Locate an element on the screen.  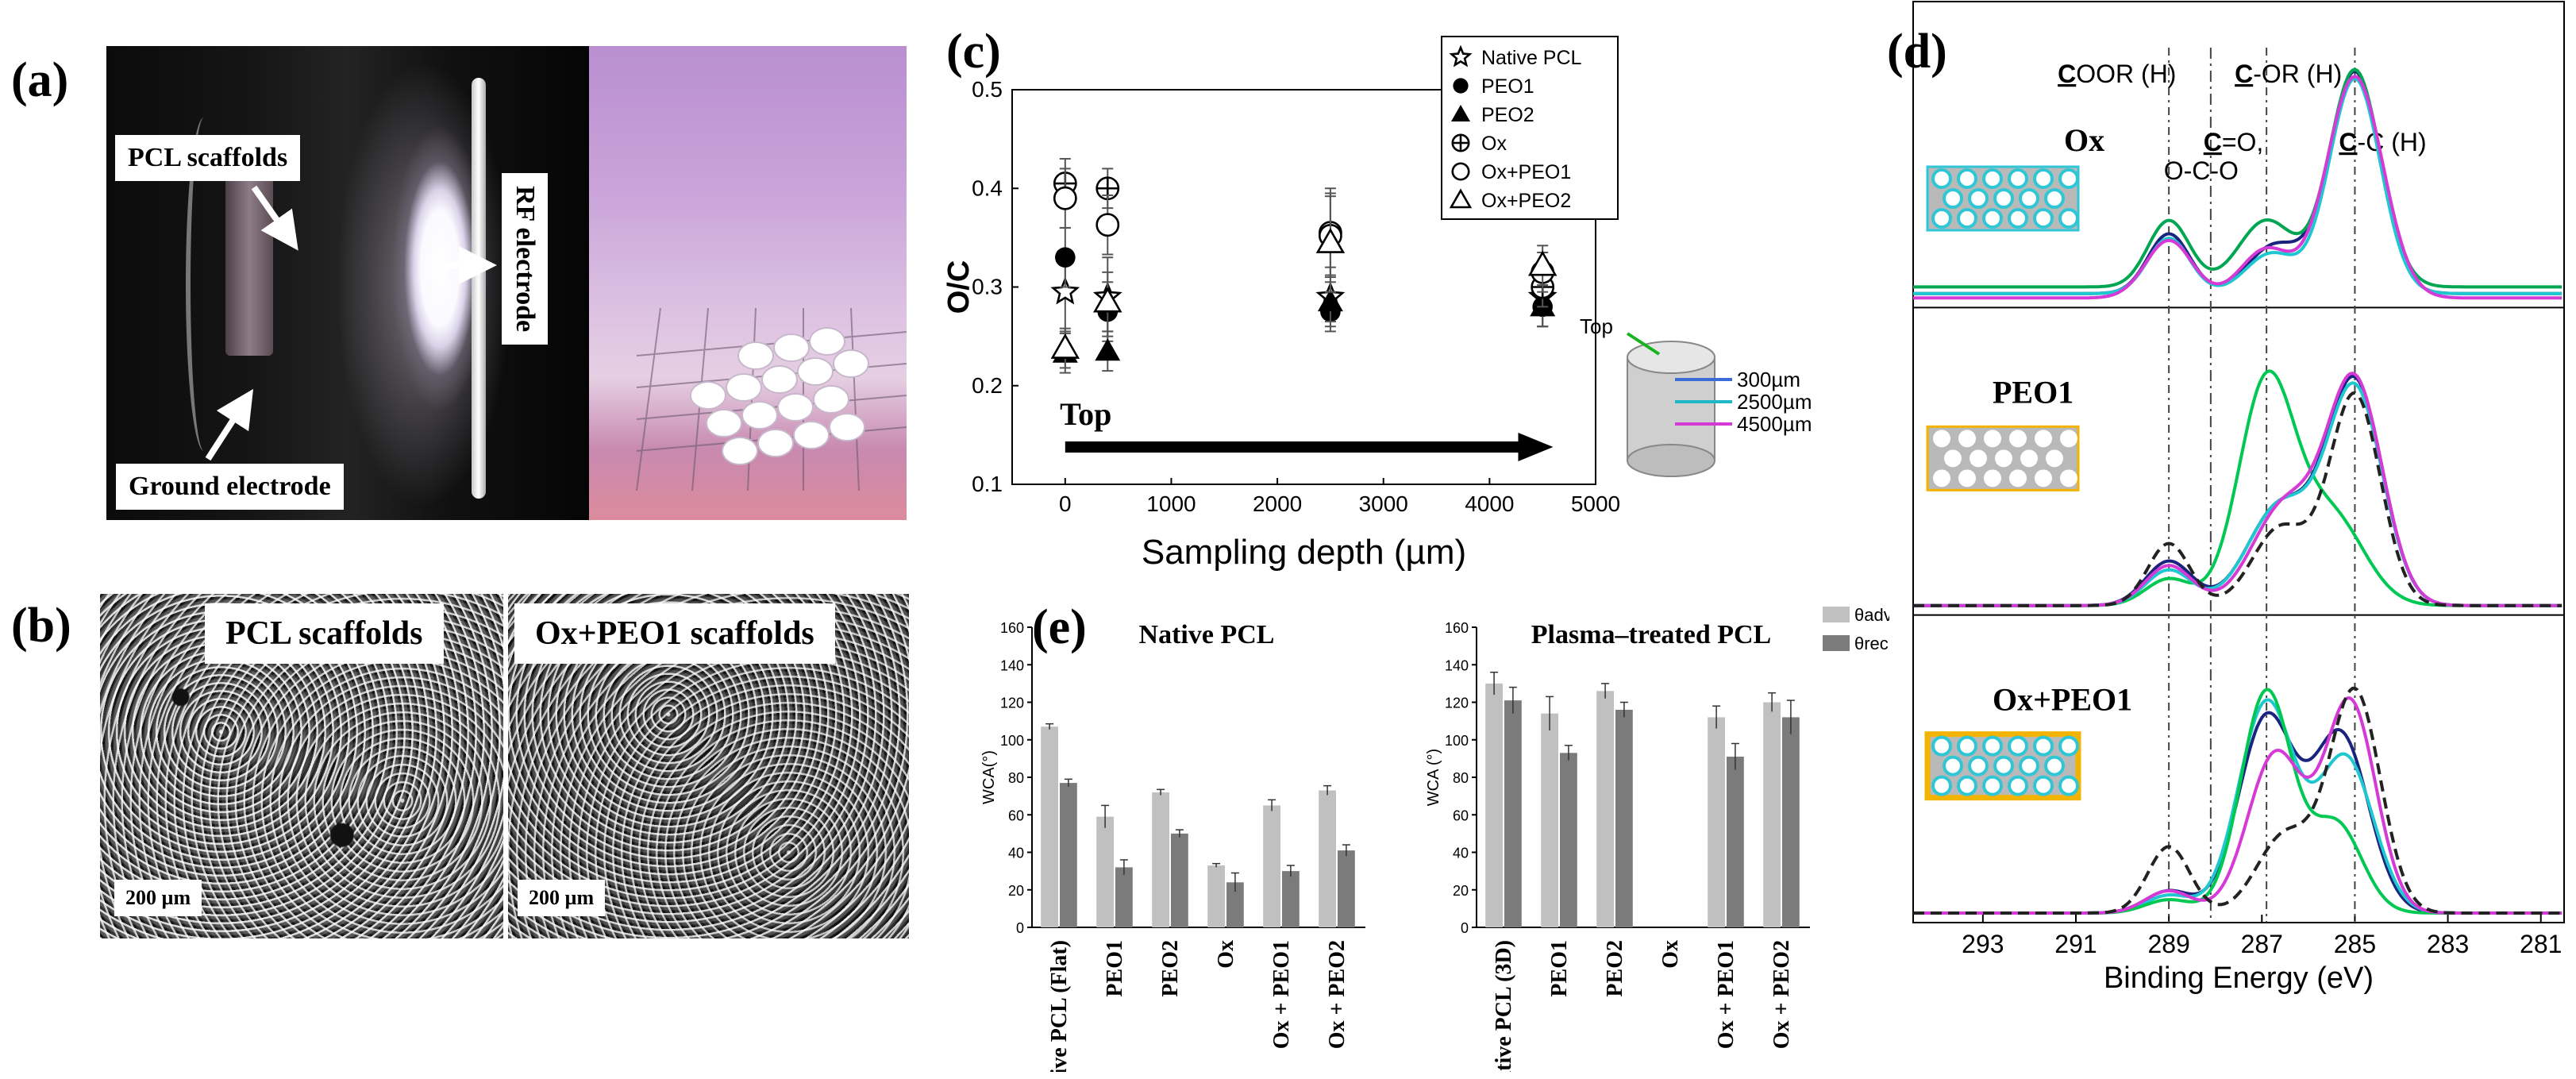
x-tick-label: 1000 is located at coordinates (1171, 504).